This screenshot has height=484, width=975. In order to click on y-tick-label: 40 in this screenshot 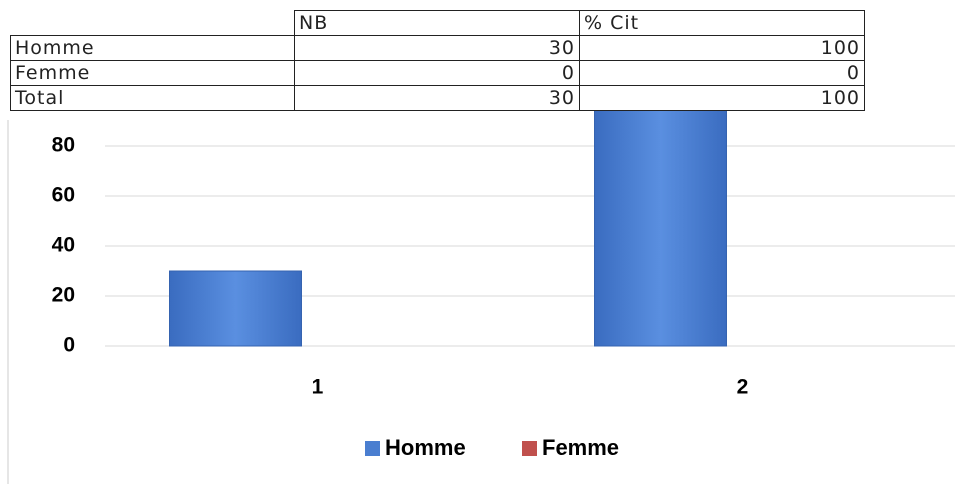, I will do `click(63, 245)`.